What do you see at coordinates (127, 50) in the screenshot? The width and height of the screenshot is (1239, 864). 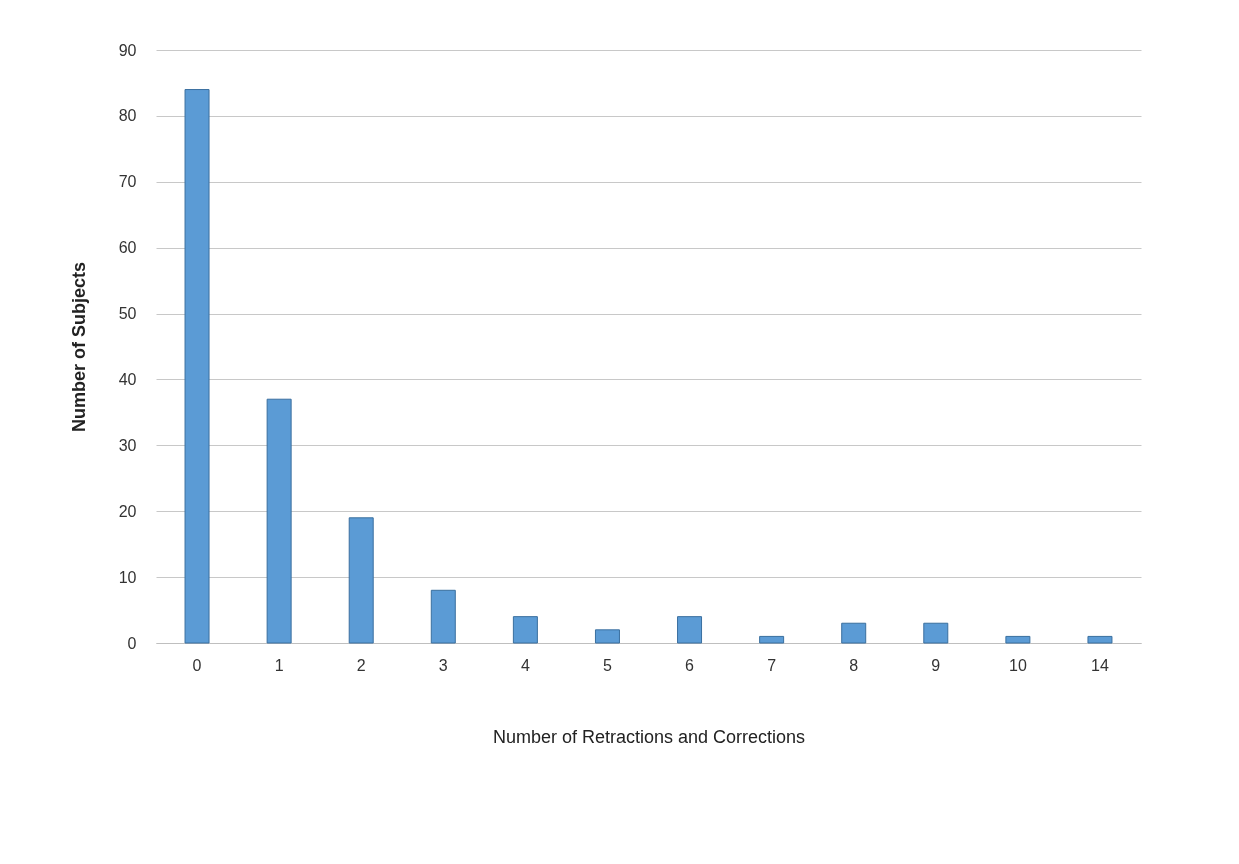 I see `y-tick-label: 90` at bounding box center [127, 50].